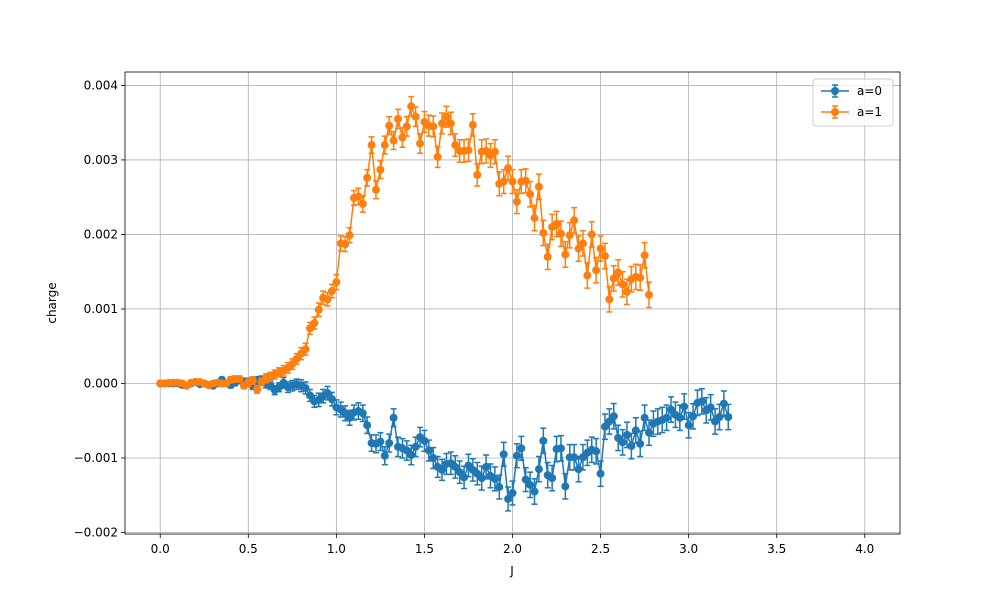 This screenshot has height=600, width=1000. I want to click on y-axis: −0.002 −0.001 0.000 0.001 0.002 0.003 0.004, so click(99, 309).